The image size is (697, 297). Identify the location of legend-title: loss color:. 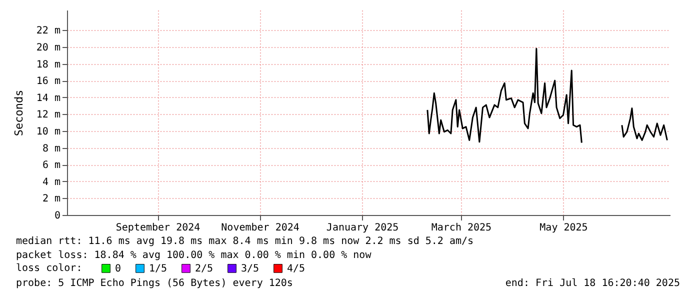
(49, 268).